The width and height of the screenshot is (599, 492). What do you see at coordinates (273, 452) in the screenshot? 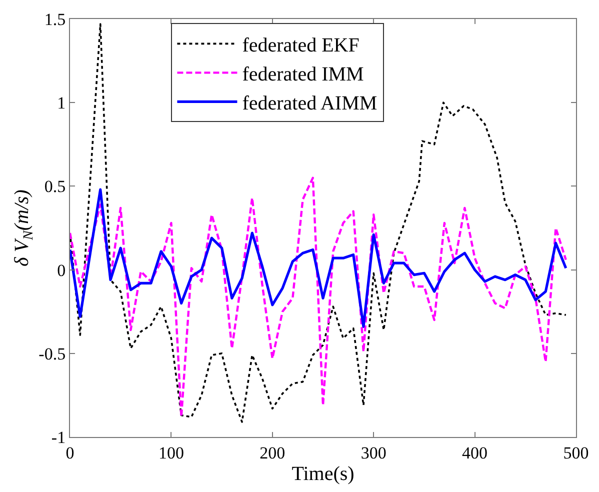
I see `x-tick-label: 200` at bounding box center [273, 452].